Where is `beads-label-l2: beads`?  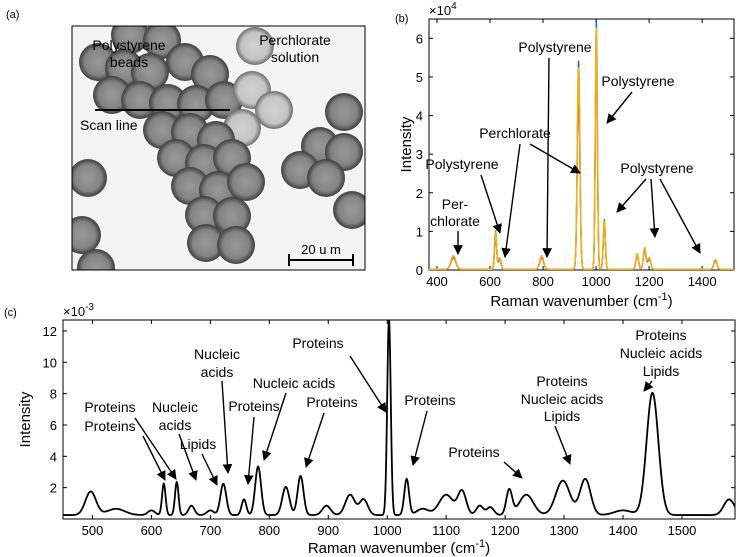 beads-label-l2: beads is located at coordinates (129, 62).